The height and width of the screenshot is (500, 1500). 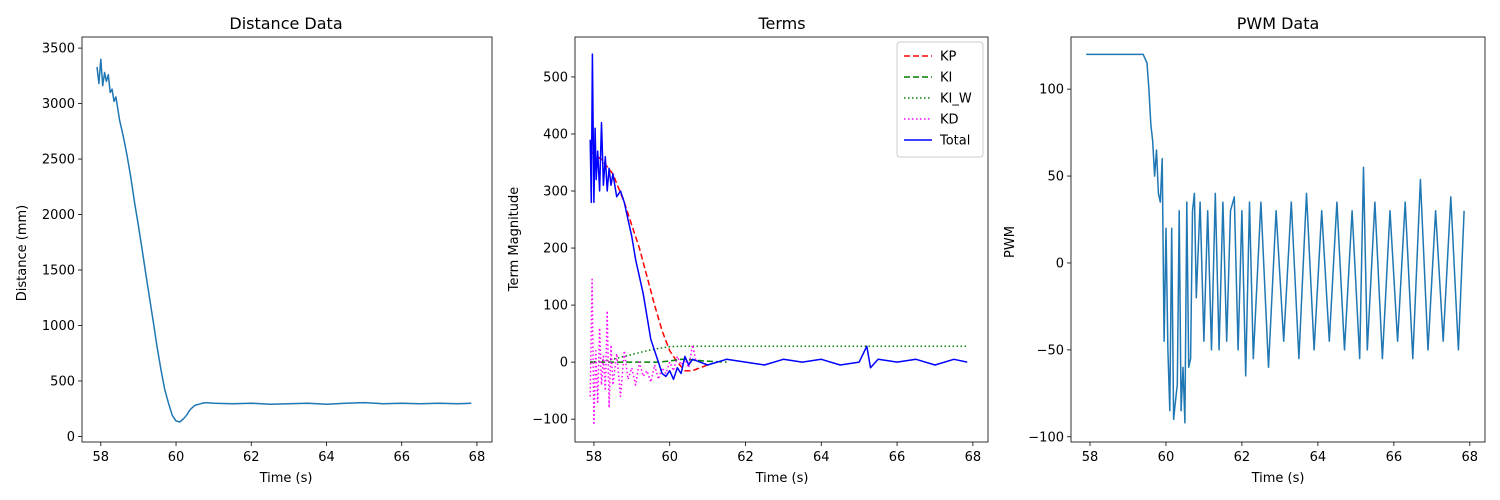 I want to click on y-tick-label: 1000, so click(x=58, y=326).